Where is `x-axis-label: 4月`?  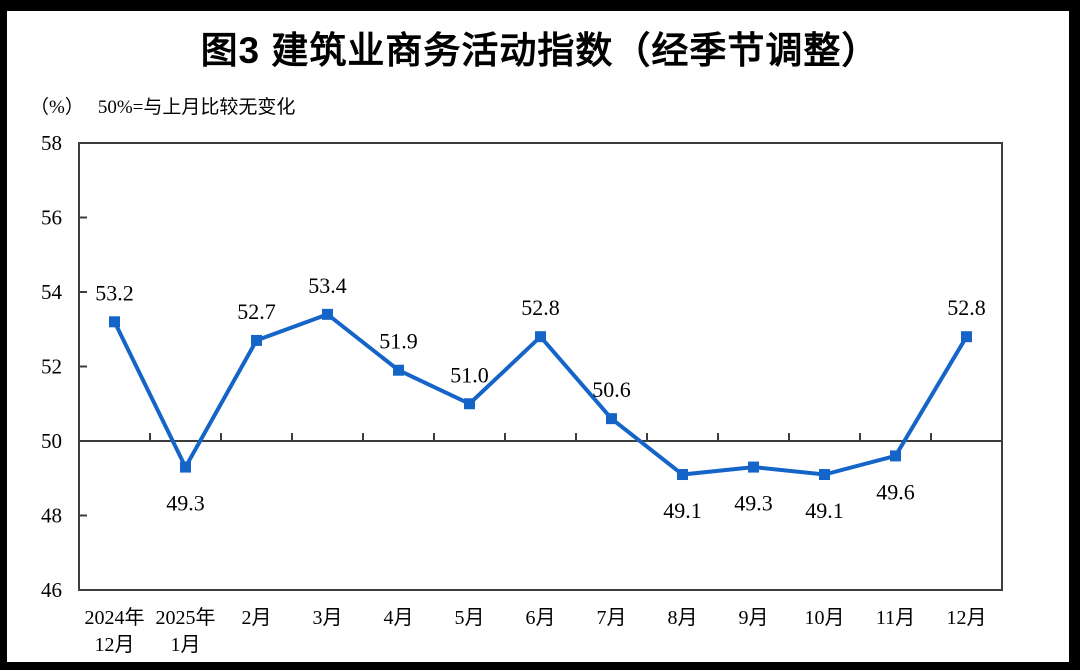
x-axis-label: 4月 is located at coordinates (399, 618).